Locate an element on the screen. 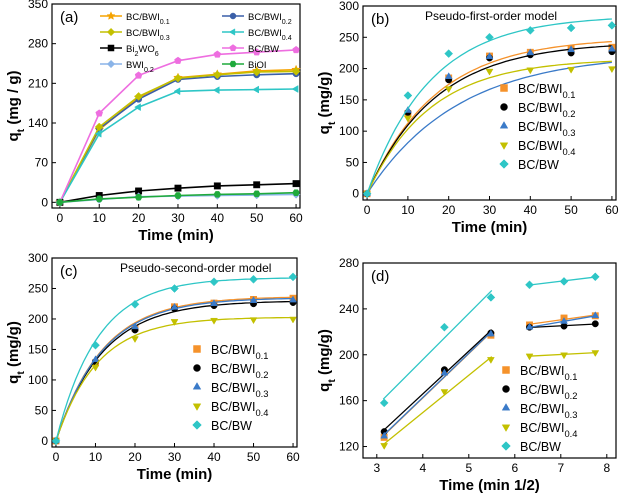  panel-label: (b) is located at coordinates (380, 19).